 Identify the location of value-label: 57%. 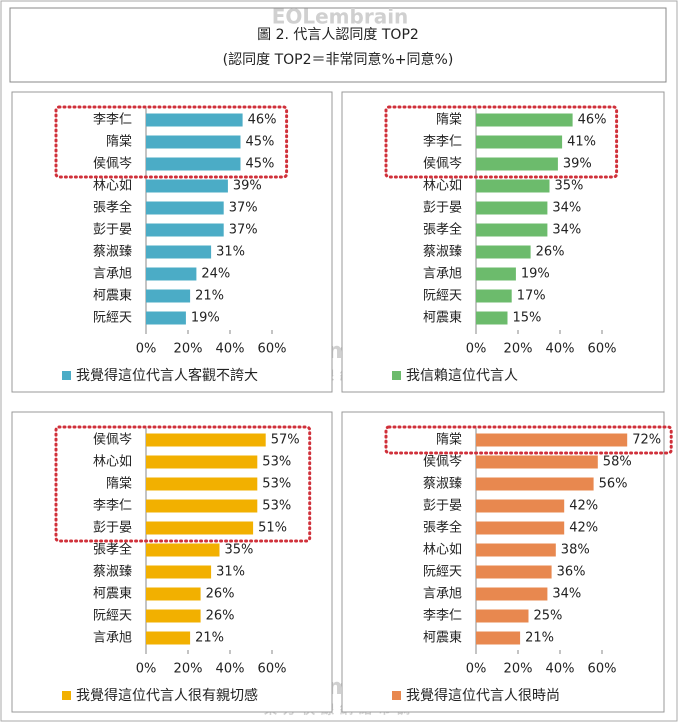
(285, 440).